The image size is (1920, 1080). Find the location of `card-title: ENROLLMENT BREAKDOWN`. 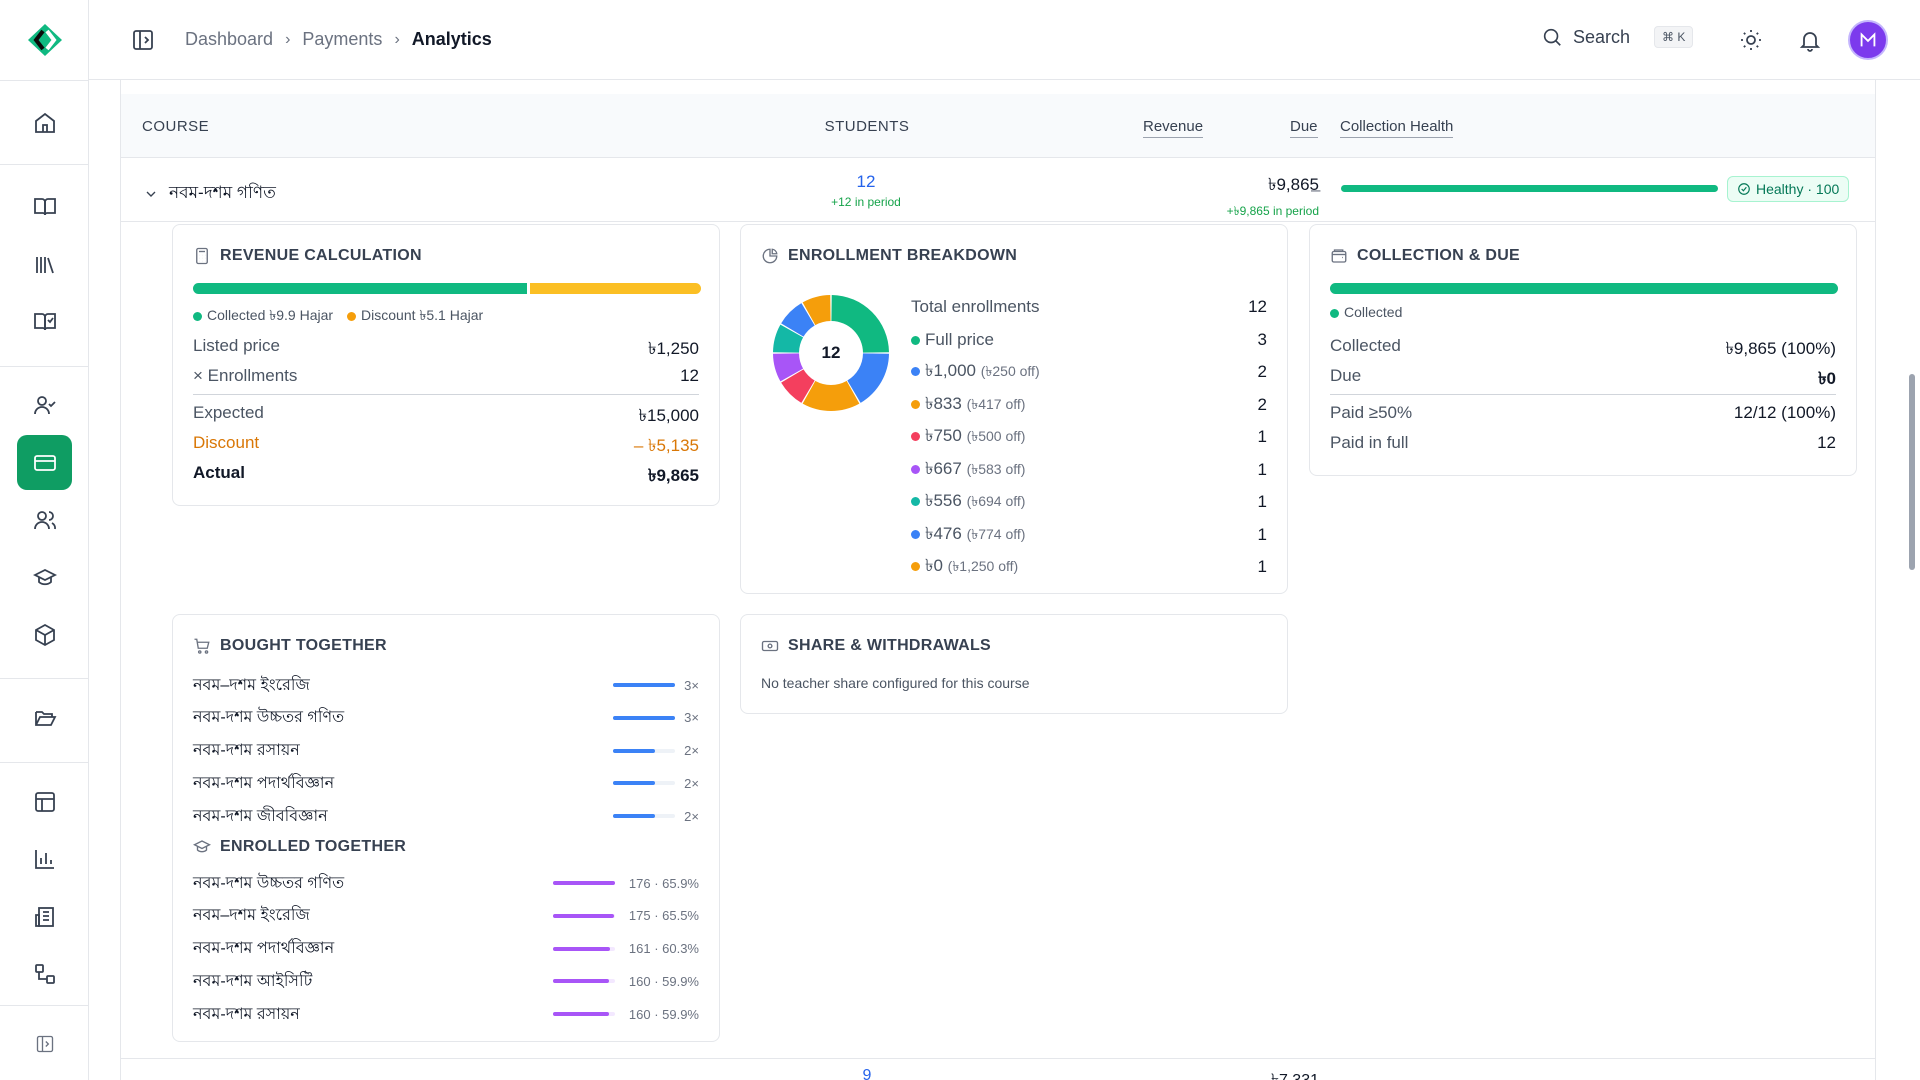

card-title: ENROLLMENT BREAKDOWN is located at coordinates (889, 256).